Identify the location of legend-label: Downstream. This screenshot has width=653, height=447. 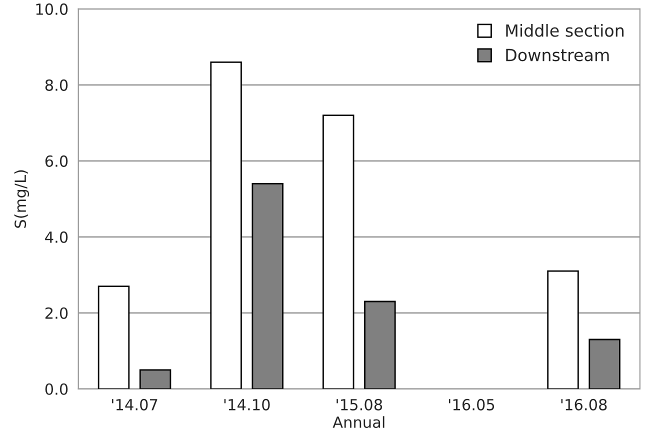
(557, 55).